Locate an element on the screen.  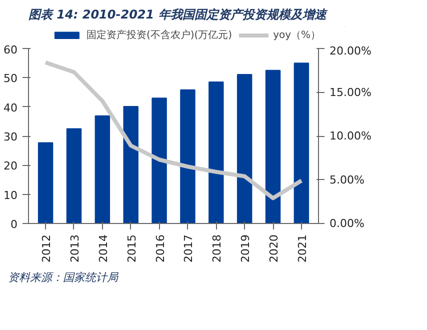
x-tick-label: 2015 is located at coordinates (131, 248).